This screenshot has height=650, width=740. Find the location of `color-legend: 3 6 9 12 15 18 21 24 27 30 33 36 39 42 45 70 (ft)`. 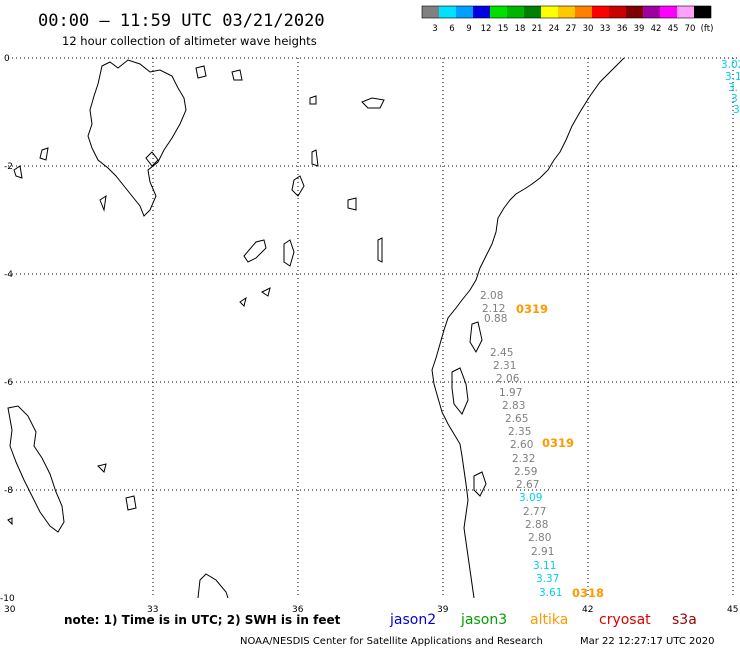

color-legend: 3 6 9 12 15 18 21 24 27 30 33 36 39 42 45 70 (ft) is located at coordinates (567, 19).